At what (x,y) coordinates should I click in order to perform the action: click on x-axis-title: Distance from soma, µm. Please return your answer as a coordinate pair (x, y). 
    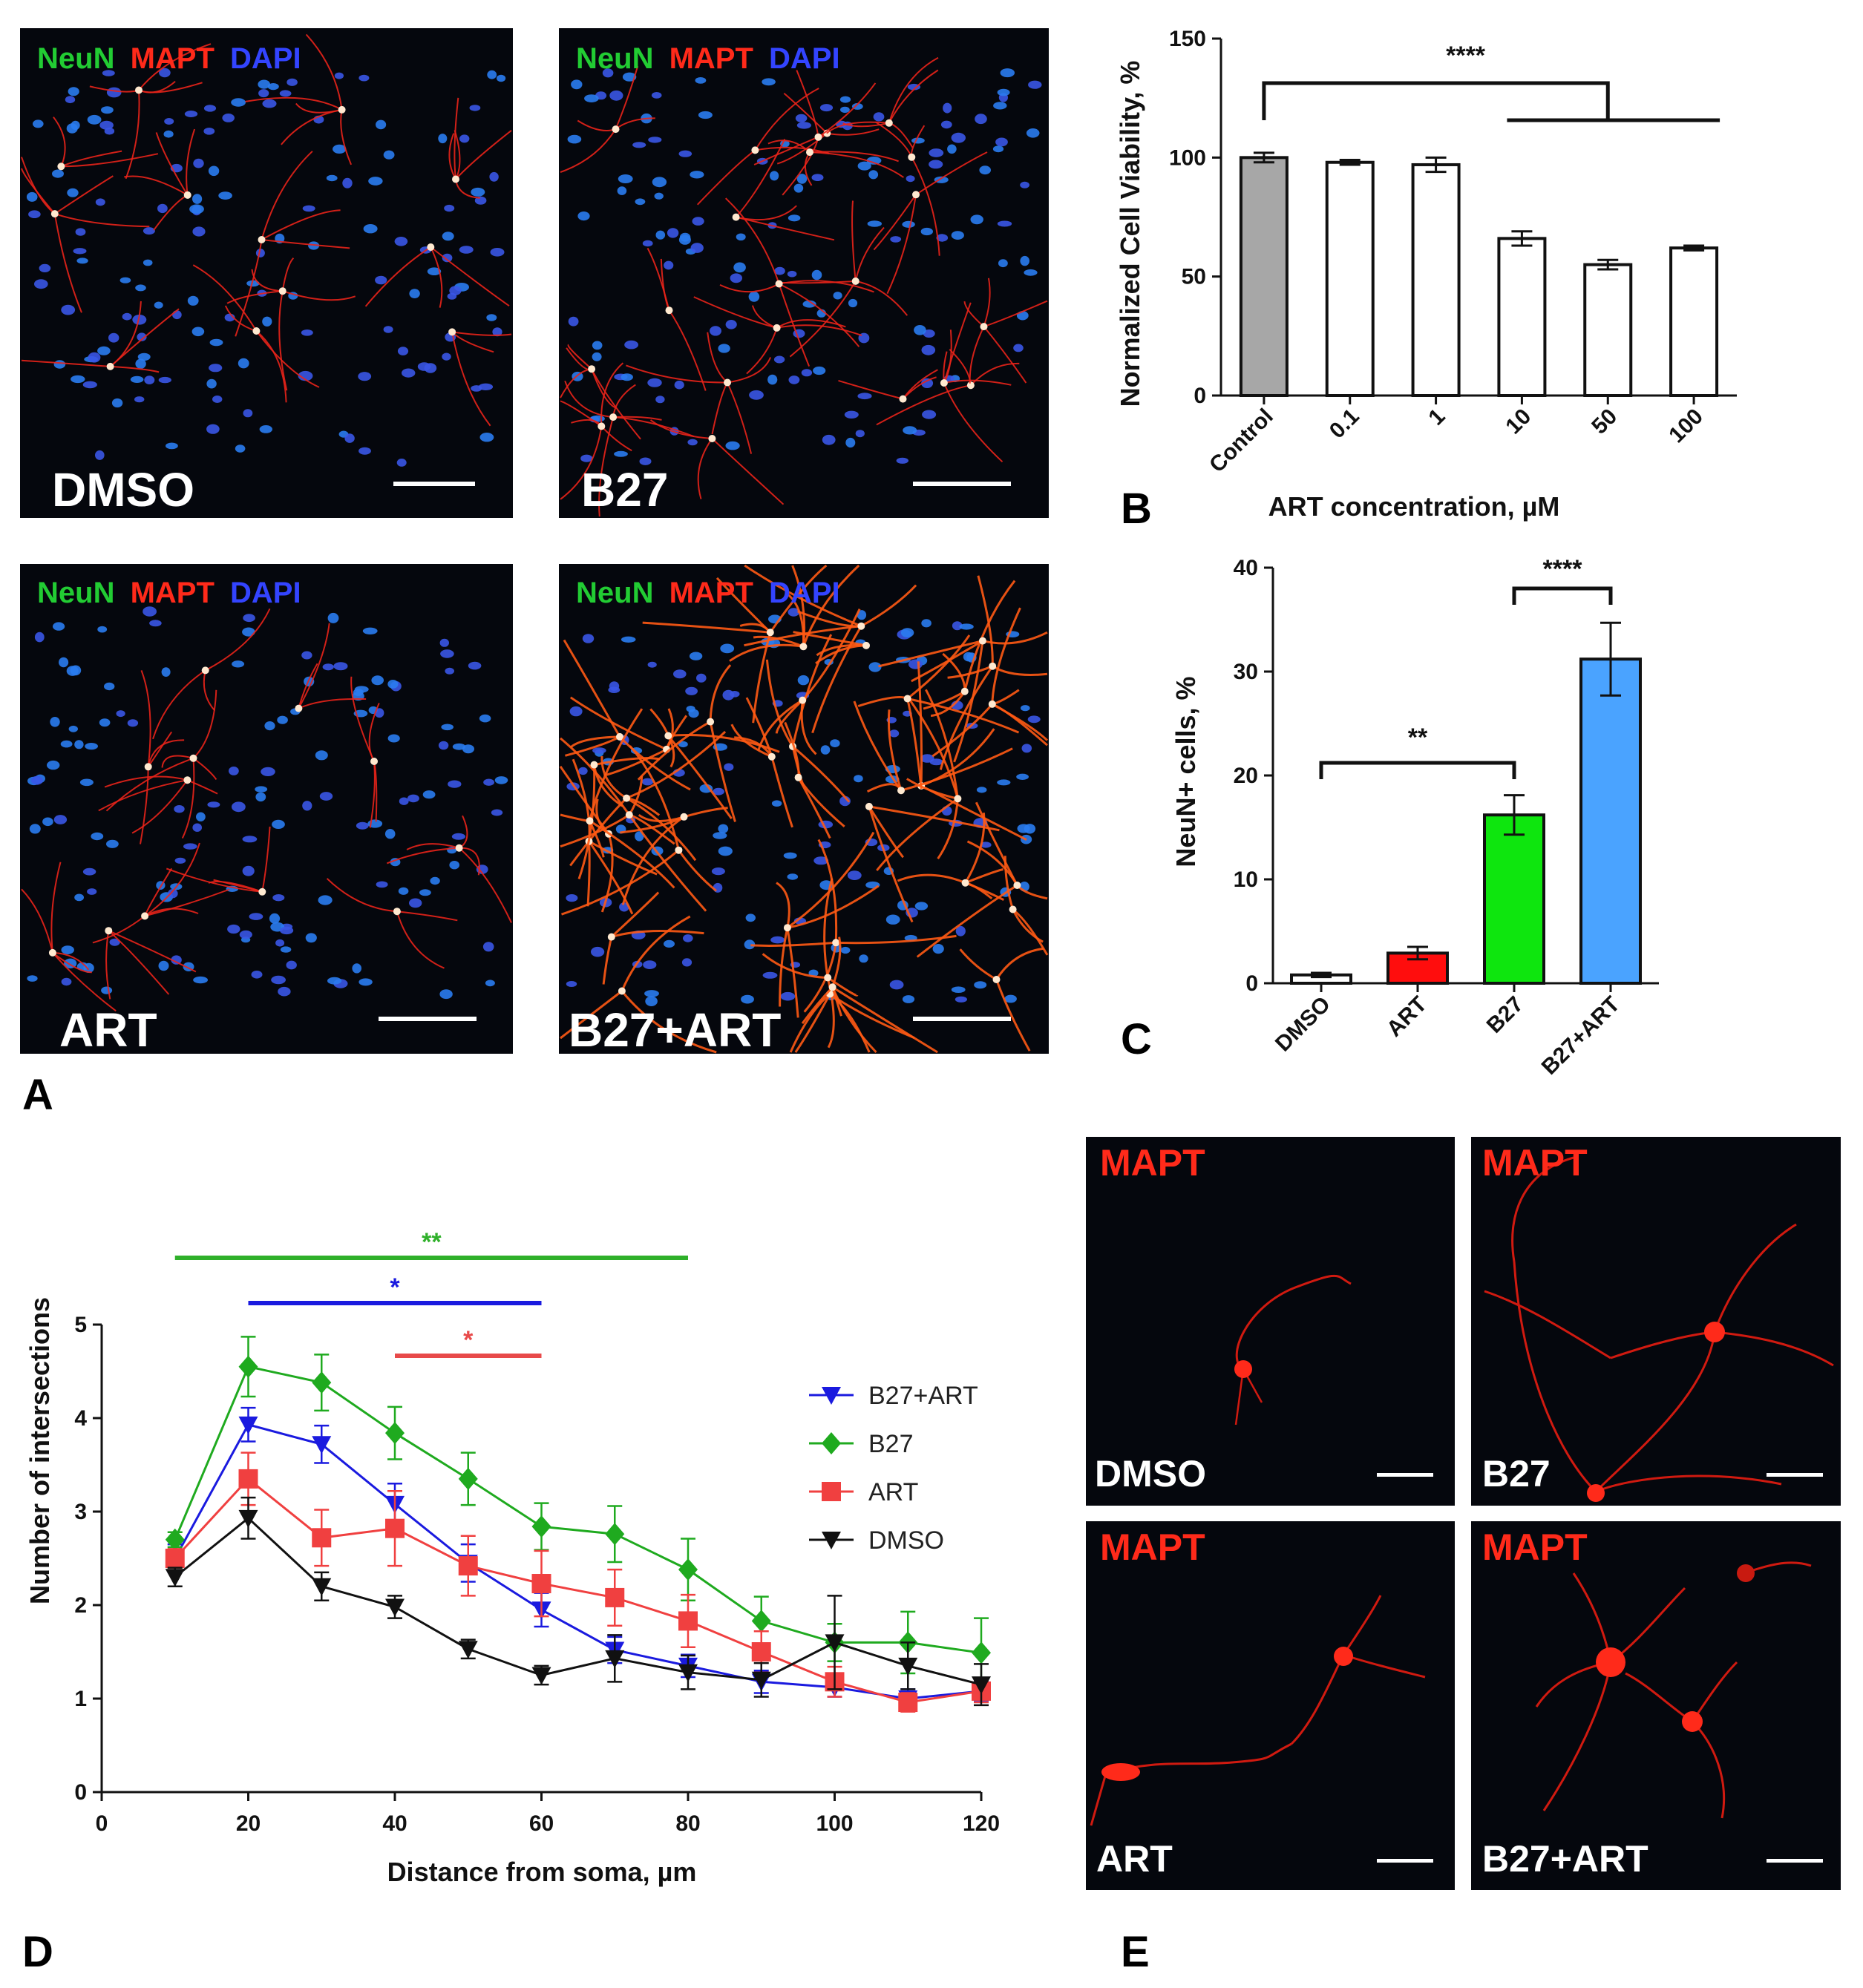
    Looking at the image, I should click on (542, 1872).